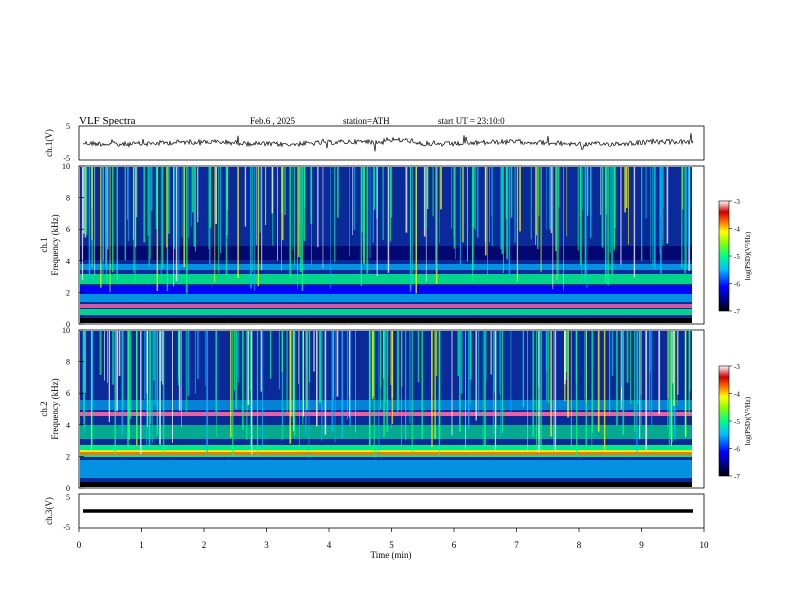 The height and width of the screenshot is (612, 792). I want to click on ch3-ytick-top: 5, so click(68, 497).